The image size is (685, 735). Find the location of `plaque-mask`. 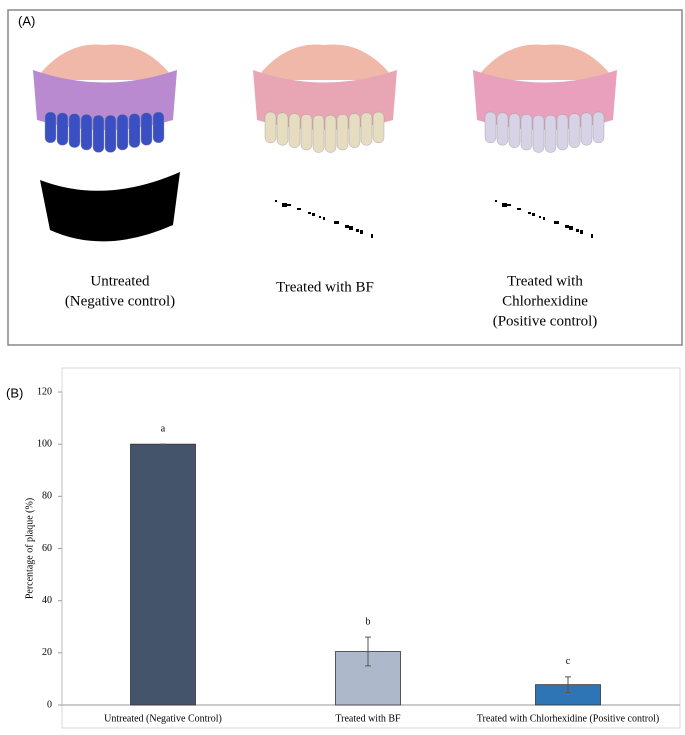

plaque-mask is located at coordinates (110, 207).